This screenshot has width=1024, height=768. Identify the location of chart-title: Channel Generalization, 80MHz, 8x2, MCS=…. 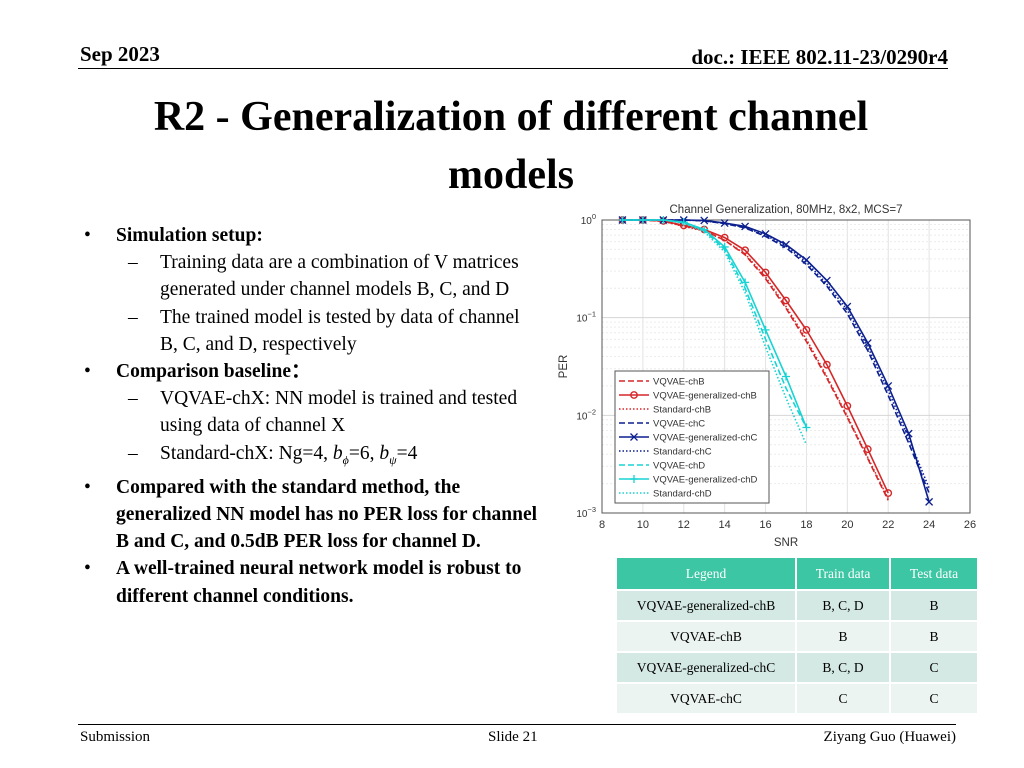
(786, 210).